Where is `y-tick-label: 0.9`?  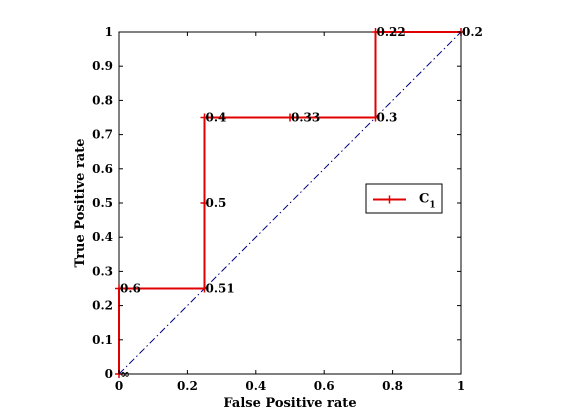 y-tick-label: 0.9 is located at coordinates (102, 66).